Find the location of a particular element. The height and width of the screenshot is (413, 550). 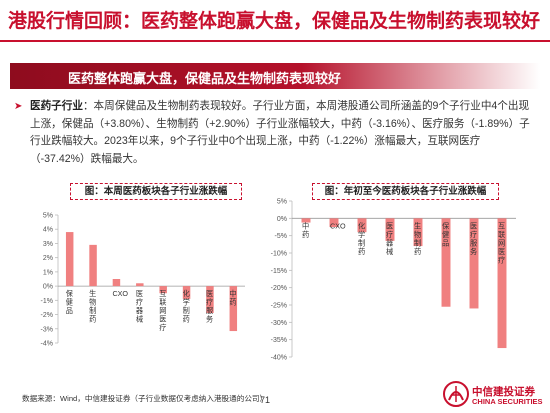

y-tick-label: -35% is located at coordinates (279, 340).